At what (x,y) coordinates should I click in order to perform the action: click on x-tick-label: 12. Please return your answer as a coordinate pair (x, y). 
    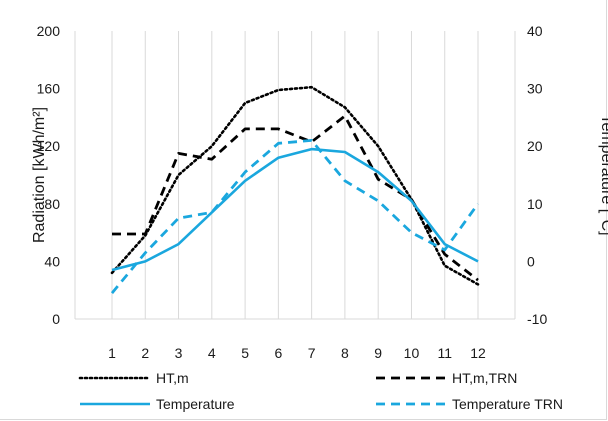
    Looking at the image, I should click on (478, 353).